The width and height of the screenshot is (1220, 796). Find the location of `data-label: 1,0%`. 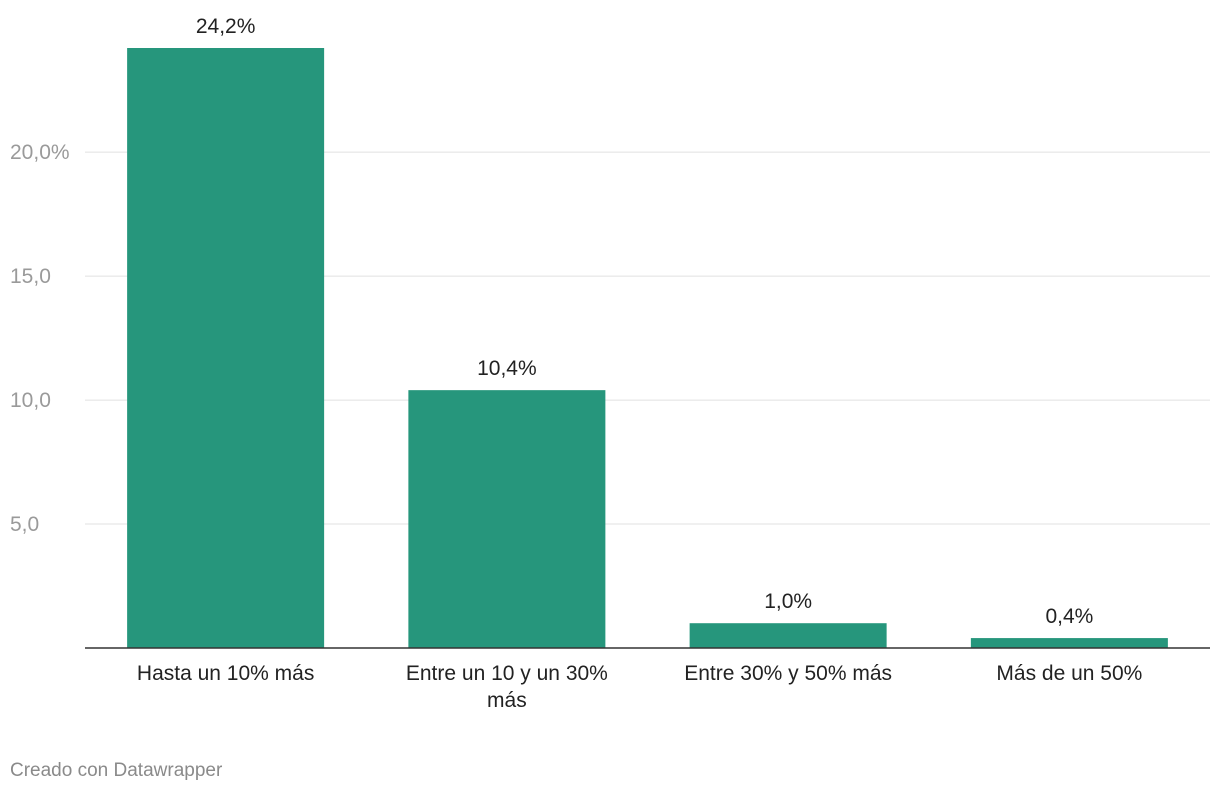

data-label: 1,0% is located at coordinates (788, 601).